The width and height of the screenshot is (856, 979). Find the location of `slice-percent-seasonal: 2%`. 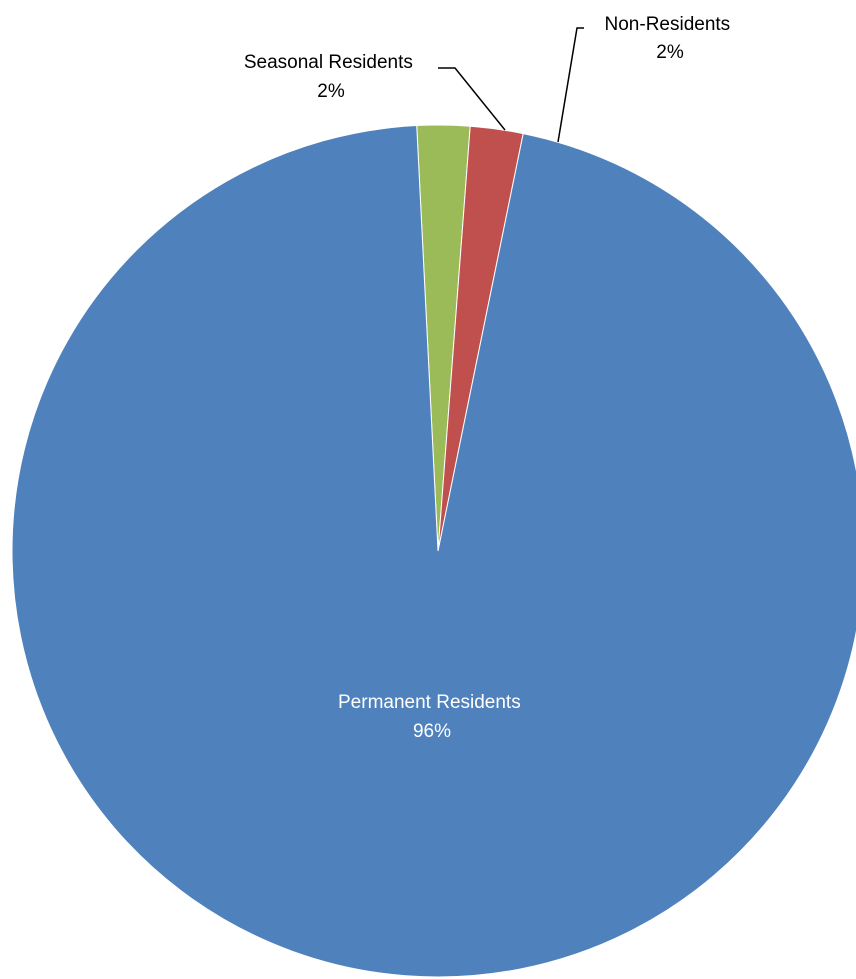

slice-percent-seasonal: 2% is located at coordinates (331, 91).